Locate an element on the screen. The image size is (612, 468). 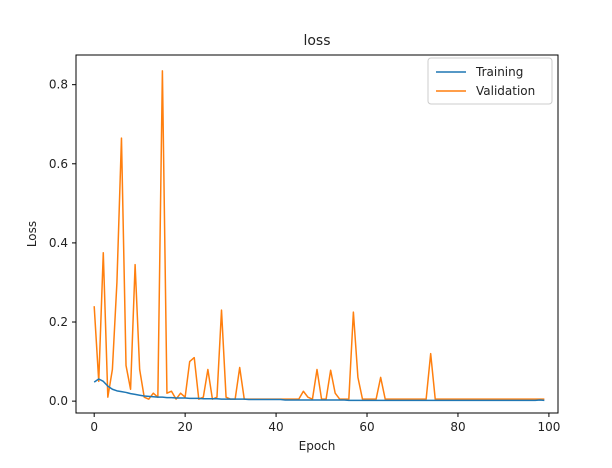
x-tick-label: 80 is located at coordinates (457, 427).